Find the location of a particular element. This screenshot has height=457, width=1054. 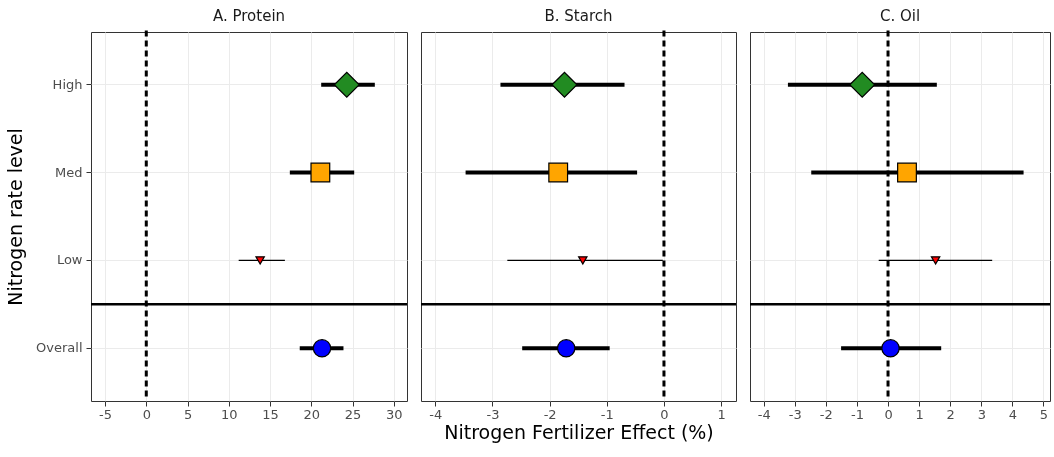

y-tick-label: Med is located at coordinates (69, 172).